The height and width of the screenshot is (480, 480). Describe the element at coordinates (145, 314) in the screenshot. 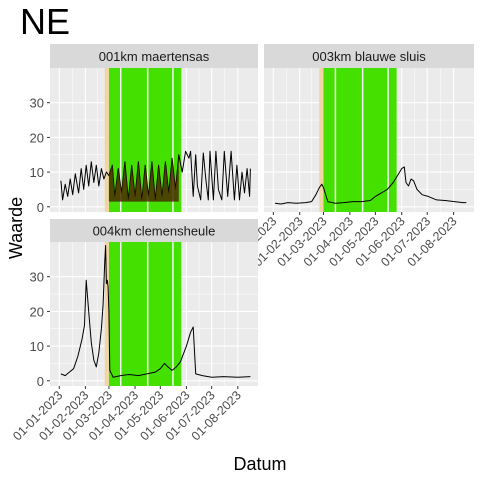

I see `green-band` at that location.